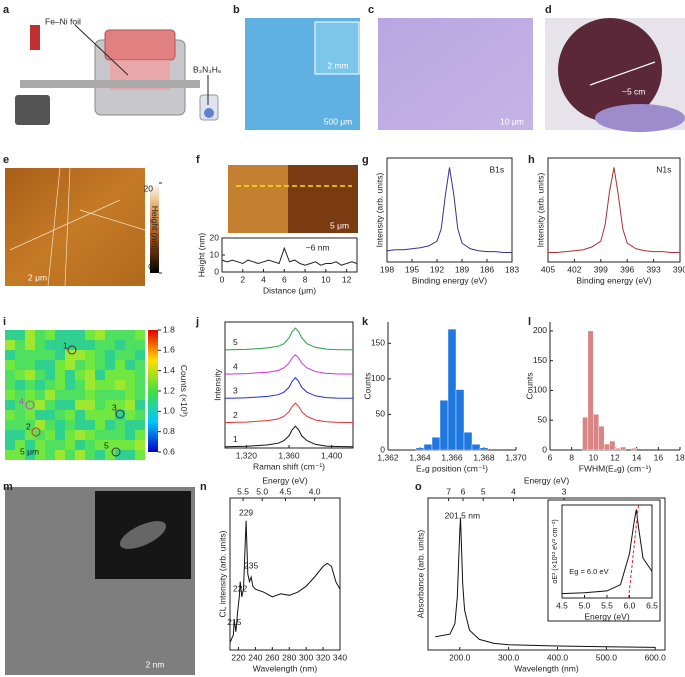 The height and width of the screenshot is (677, 685). I want to click on panel-label: b, so click(236, 10).